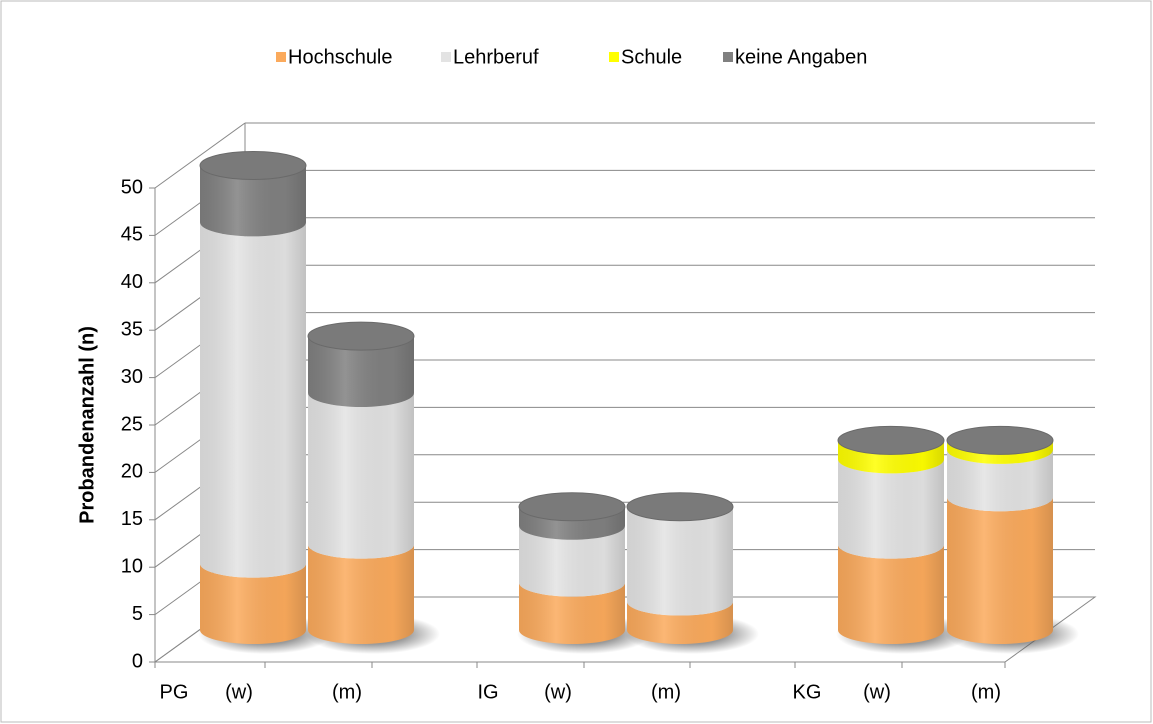  What do you see at coordinates (651, 57) in the screenshot?
I see `legend-label: Schule` at bounding box center [651, 57].